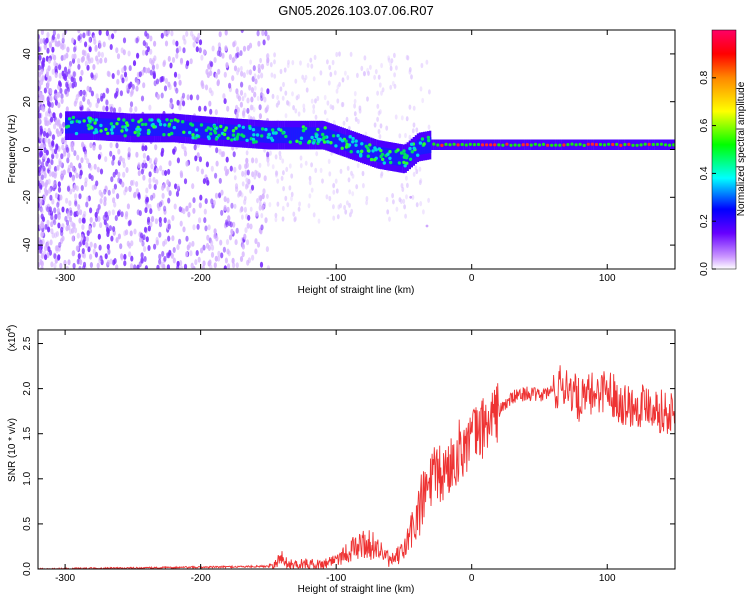  Describe the element at coordinates (505, 144) in the screenshot. I see `signal-band-cell` at that location.